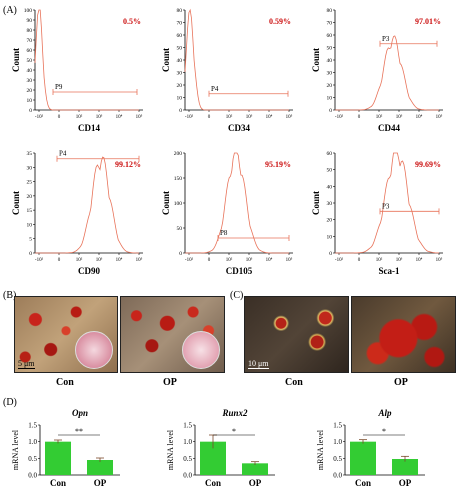 Image resolution: width=459 pixels, height=500 pixels. Describe the element at coordinates (59, 87) in the screenshot. I see `gate-label: P9` at that location.